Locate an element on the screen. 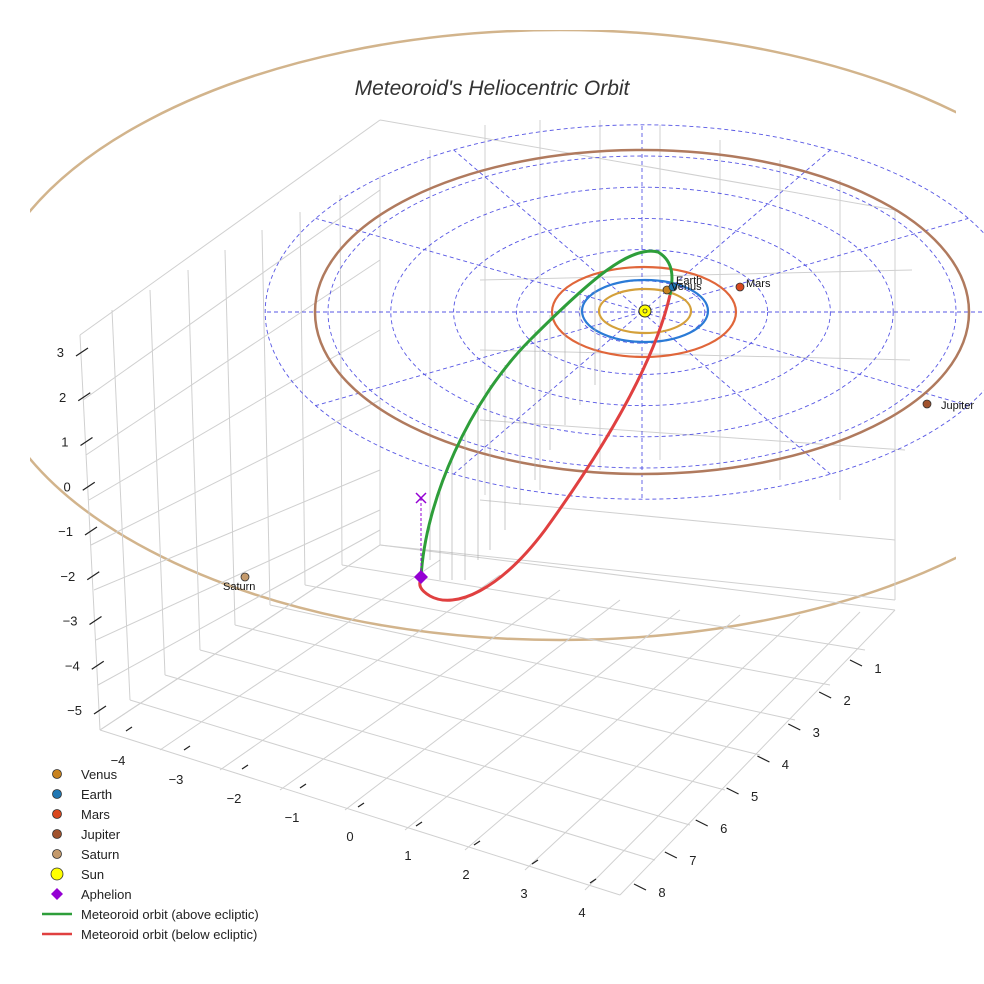  x-tick-label: 3 is located at coordinates (523, 893).